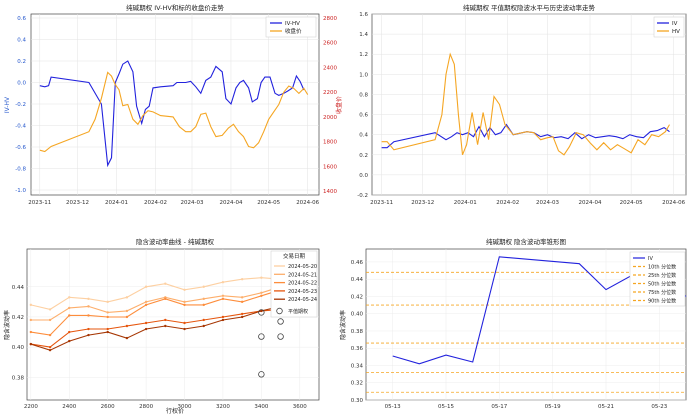  I want to click on chart-1-legend-box, so click(291, 27).